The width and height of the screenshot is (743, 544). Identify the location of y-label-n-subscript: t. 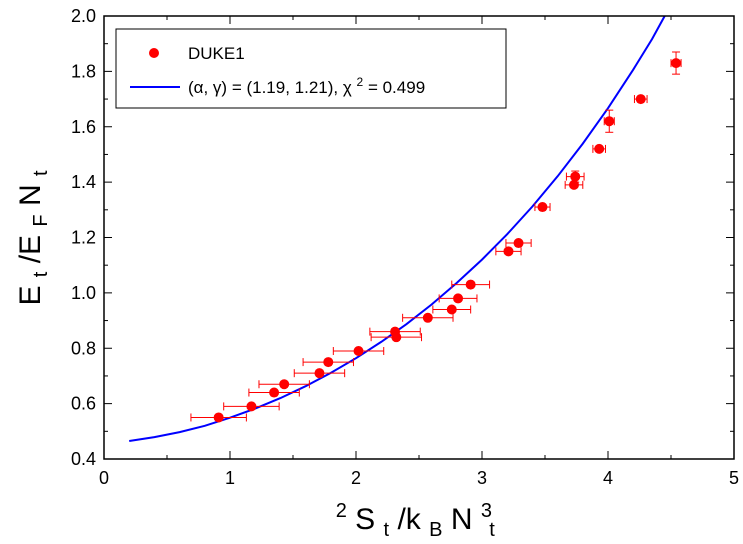
(41, 173).